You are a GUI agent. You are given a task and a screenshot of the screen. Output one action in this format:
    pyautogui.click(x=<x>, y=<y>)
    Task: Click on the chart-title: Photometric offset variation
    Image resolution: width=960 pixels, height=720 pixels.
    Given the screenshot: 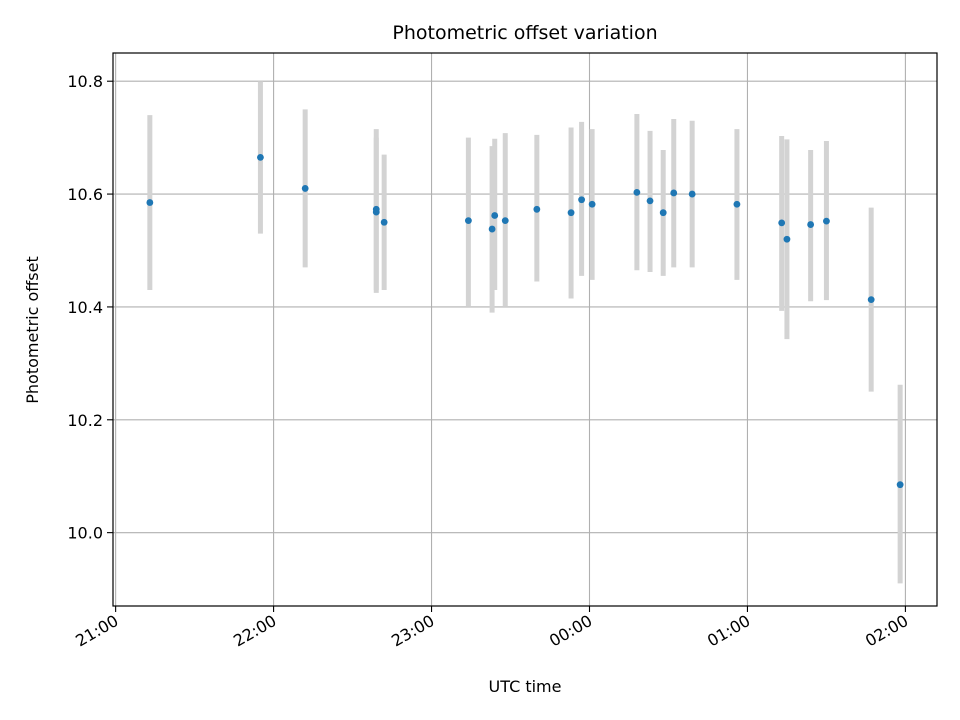 What is the action you would take?
    pyautogui.click(x=524, y=33)
    